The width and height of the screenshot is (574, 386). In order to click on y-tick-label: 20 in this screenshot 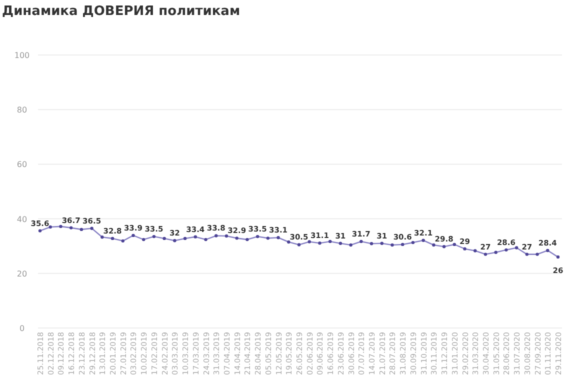, I will do `click(22, 273)`.